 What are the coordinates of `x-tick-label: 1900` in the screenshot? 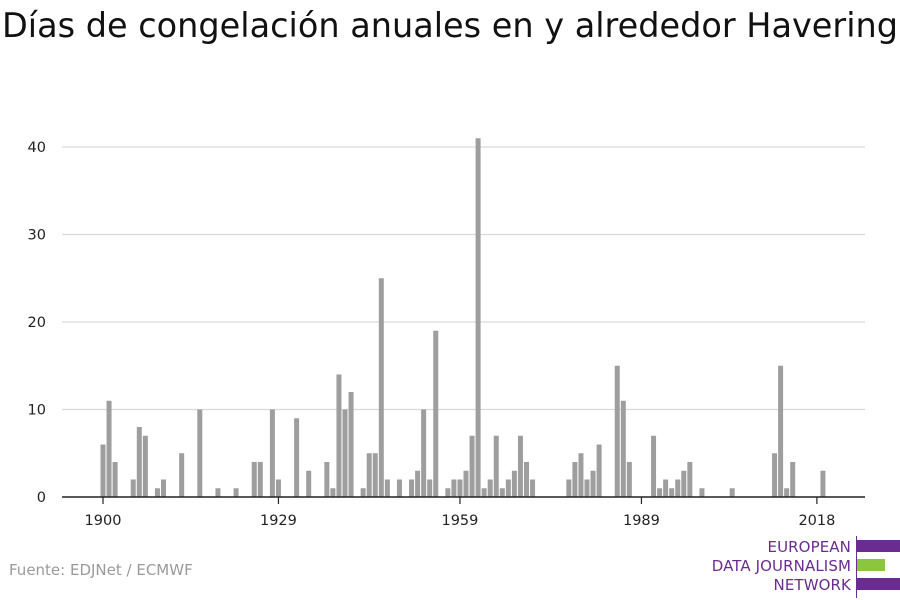 It's located at (103, 521).